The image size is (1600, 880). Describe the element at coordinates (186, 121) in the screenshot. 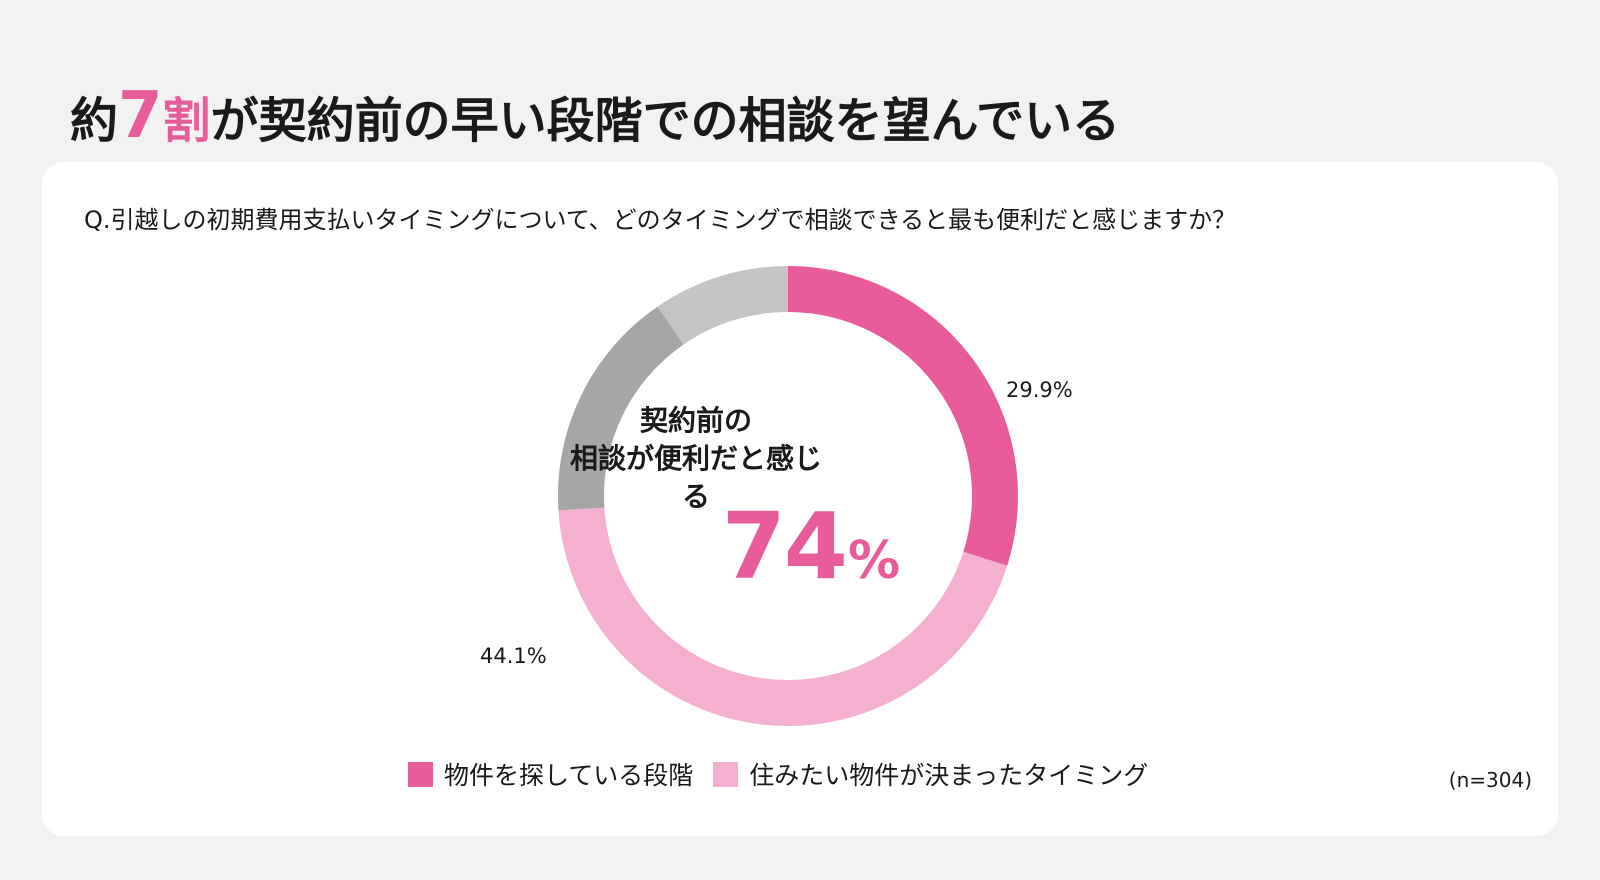

I see `title-accent-unit: 割` at that location.